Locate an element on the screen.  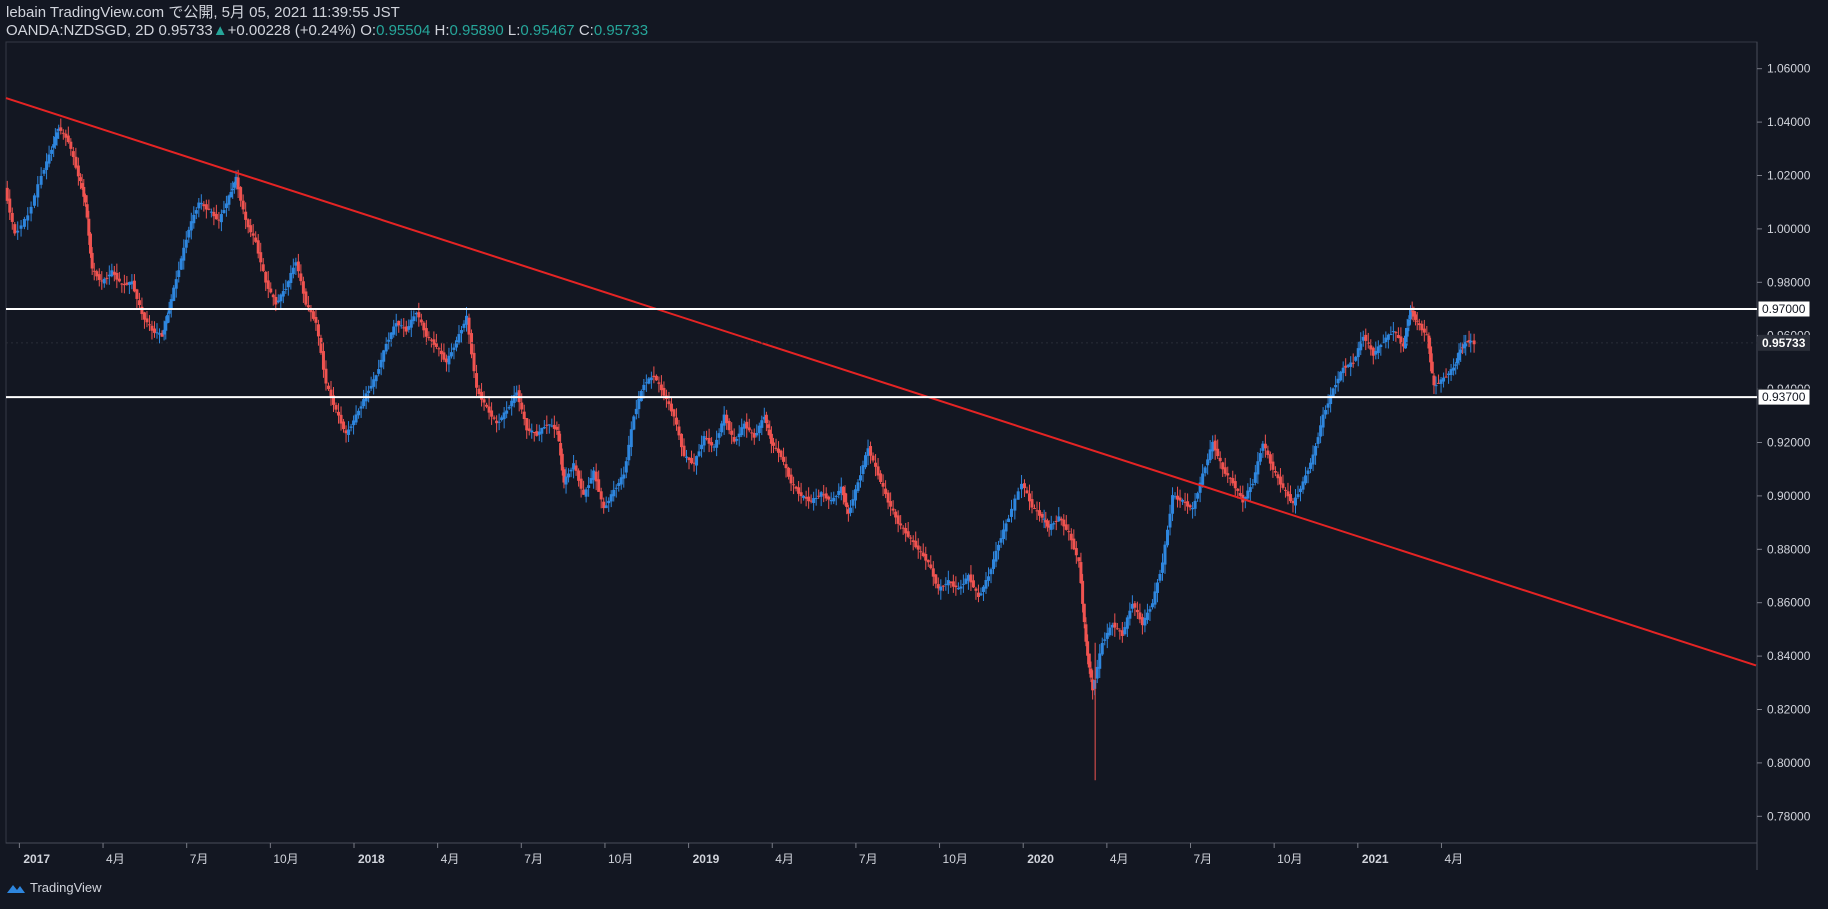
close-value: 0.95733 is located at coordinates (621, 30).